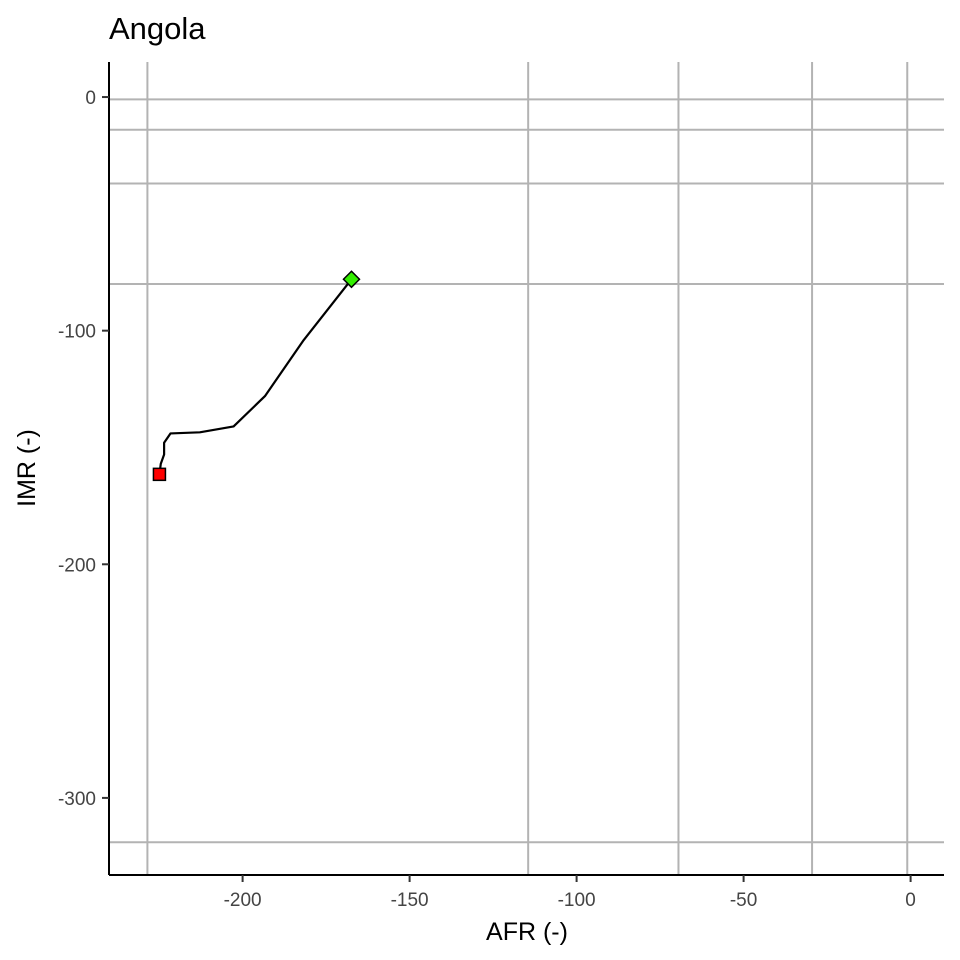 This screenshot has width=960, height=960. What do you see at coordinates (910, 900) in the screenshot?
I see `x-tick-label: 0` at bounding box center [910, 900].